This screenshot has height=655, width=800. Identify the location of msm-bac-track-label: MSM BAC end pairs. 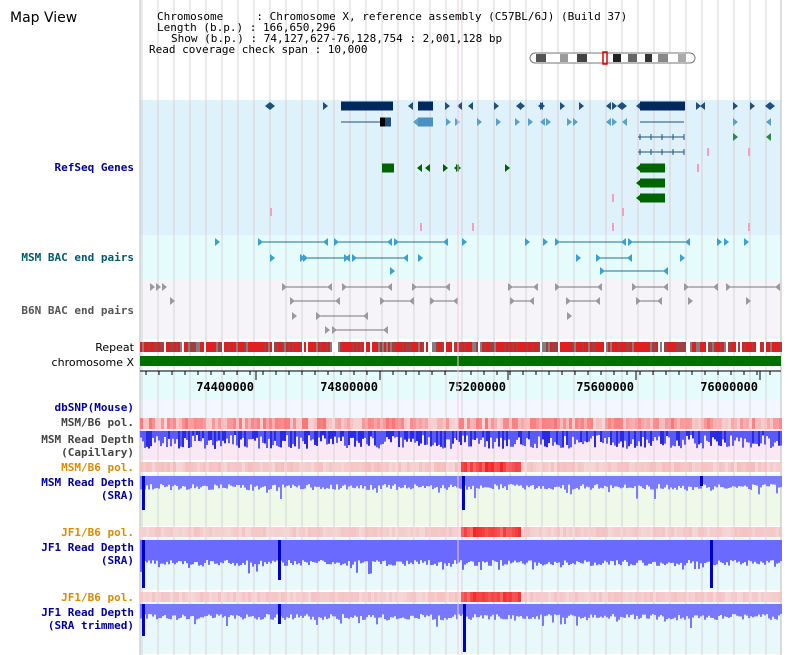
(77, 257).